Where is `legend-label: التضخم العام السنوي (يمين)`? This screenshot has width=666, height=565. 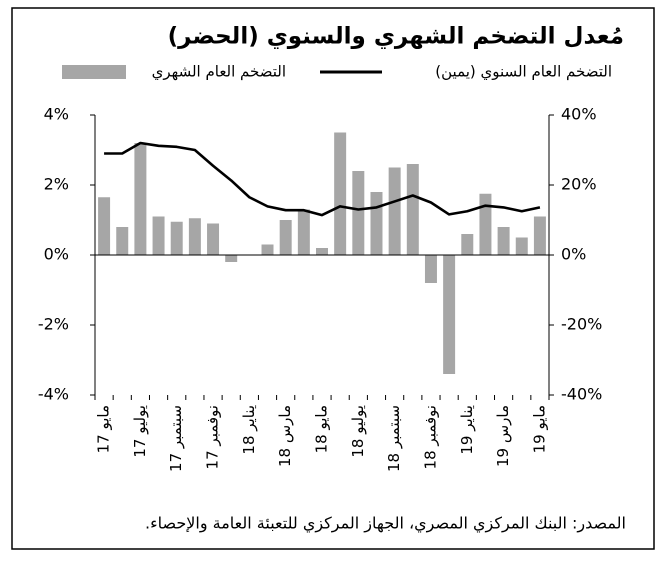 legend-label: التضخم العام السنوي (يمين) is located at coordinates (523, 72).